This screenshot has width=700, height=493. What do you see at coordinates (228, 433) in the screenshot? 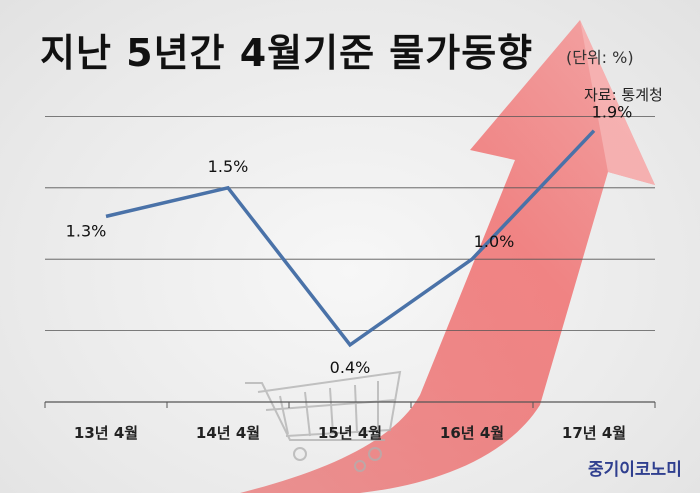
I see `x-tick-label: 14년 4월` at bounding box center [228, 433].